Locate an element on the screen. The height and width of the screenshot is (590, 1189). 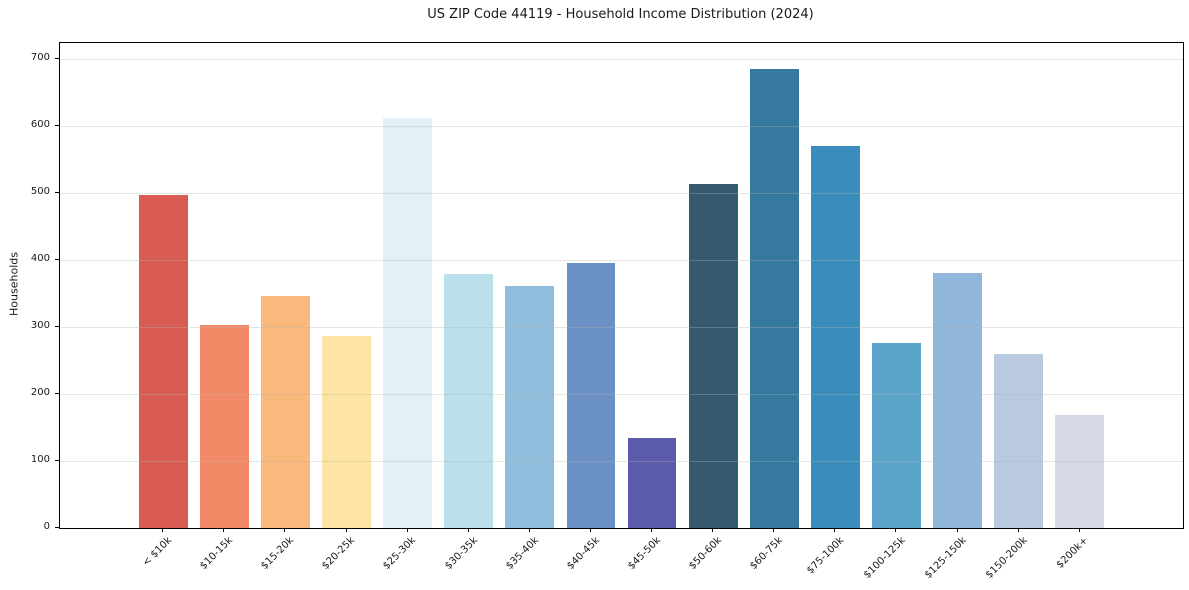
x-tick-label: $200k+ is located at coordinates (1072, 553).